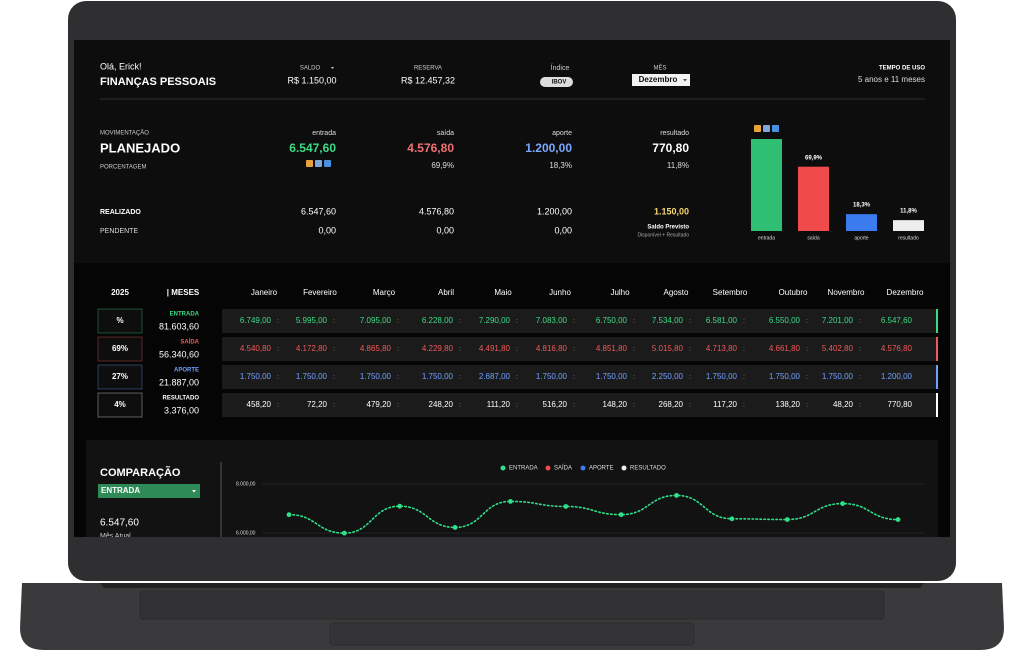 This screenshot has height=656, width=1024. What do you see at coordinates (615, 404) in the screenshot?
I see `cell: 148,20` at bounding box center [615, 404].